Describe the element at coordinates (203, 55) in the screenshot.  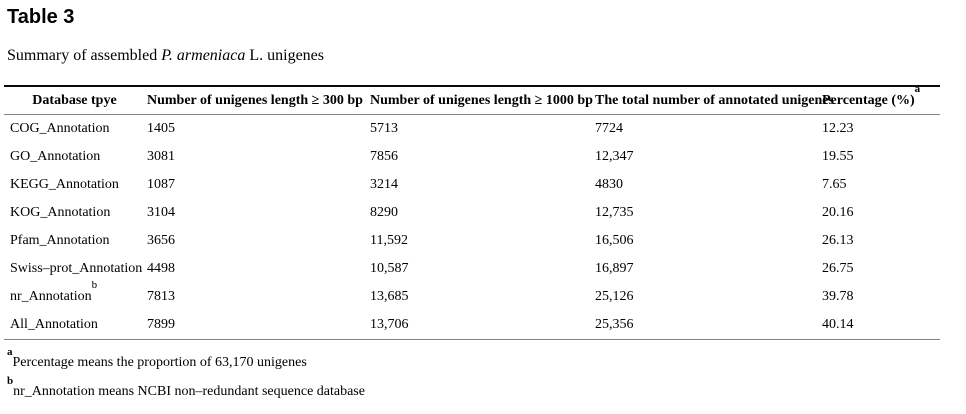
I see `caption-species-name: P. armeniaca` at that location.